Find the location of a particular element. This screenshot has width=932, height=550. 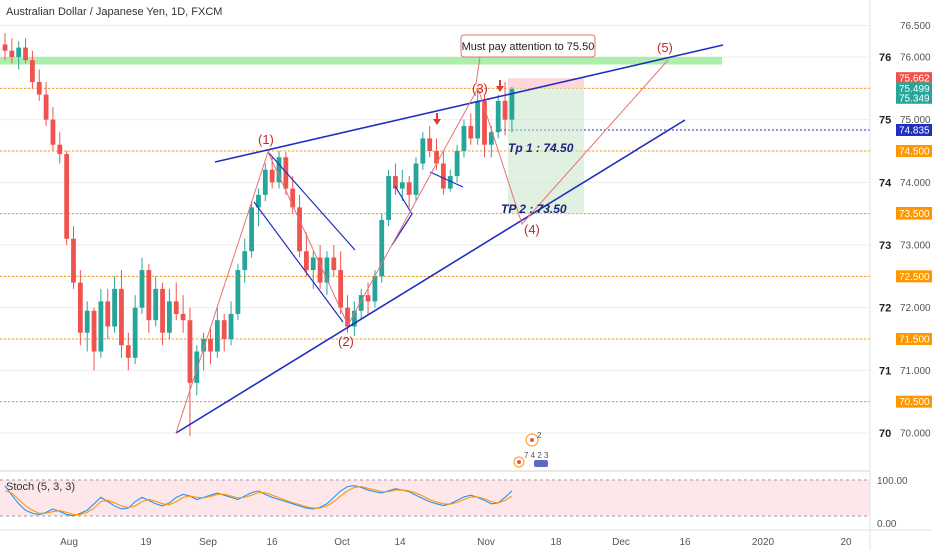

price-tag-label: 70.500 is located at coordinates (914, 402).